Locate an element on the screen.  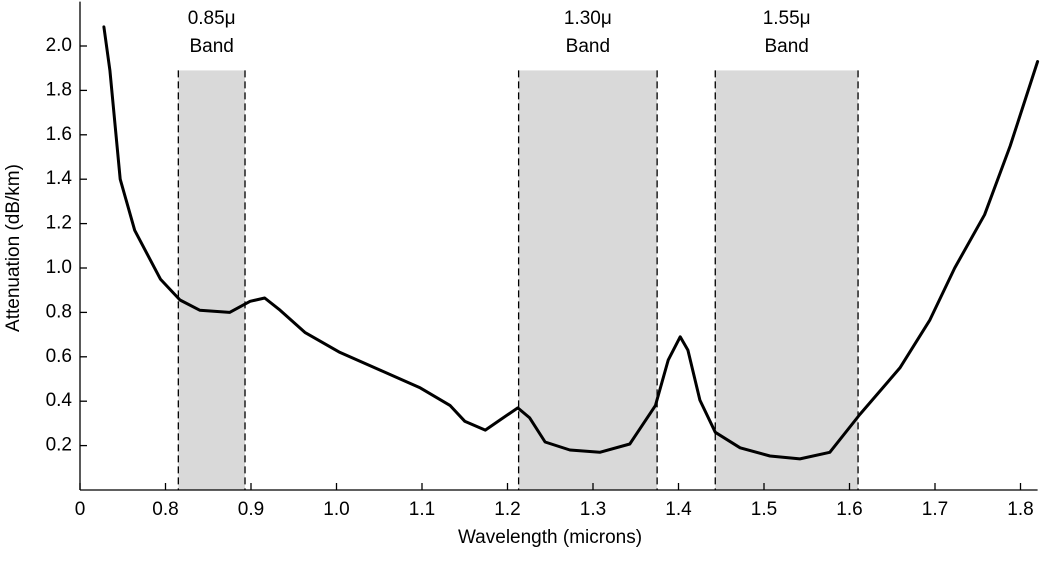
band-label: 1.55μ is located at coordinates (787, 18).